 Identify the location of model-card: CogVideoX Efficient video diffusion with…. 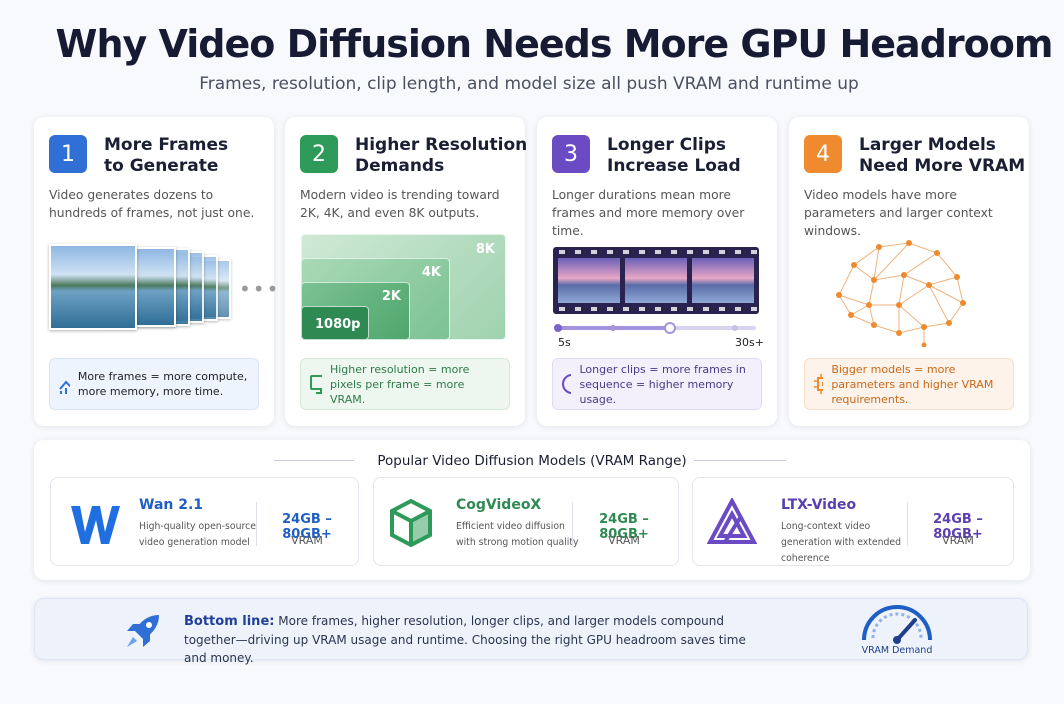
(526, 521).